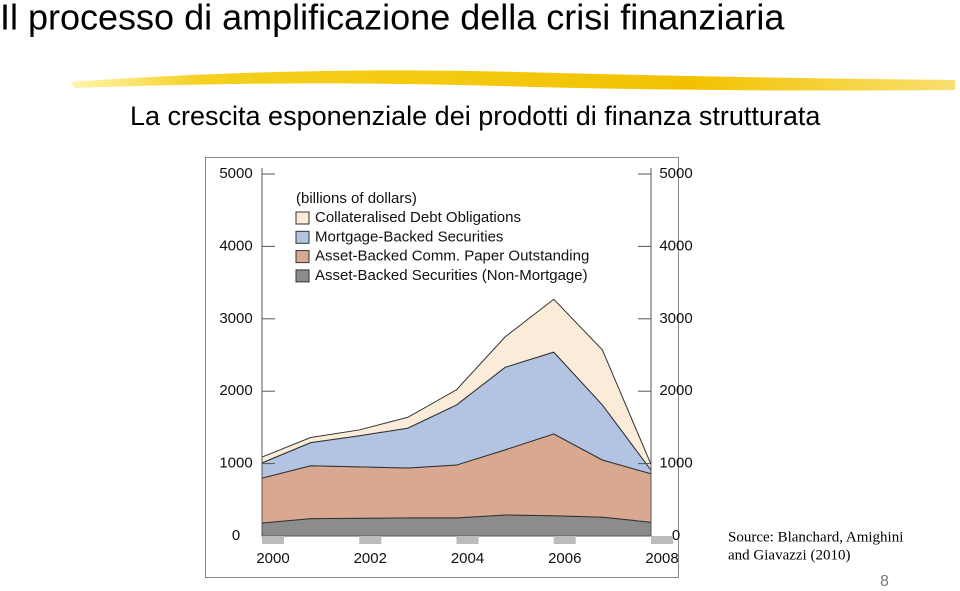 This screenshot has height=591, width=960. What do you see at coordinates (370, 558) in the screenshot?
I see `x-tick-label: 2002` at bounding box center [370, 558].